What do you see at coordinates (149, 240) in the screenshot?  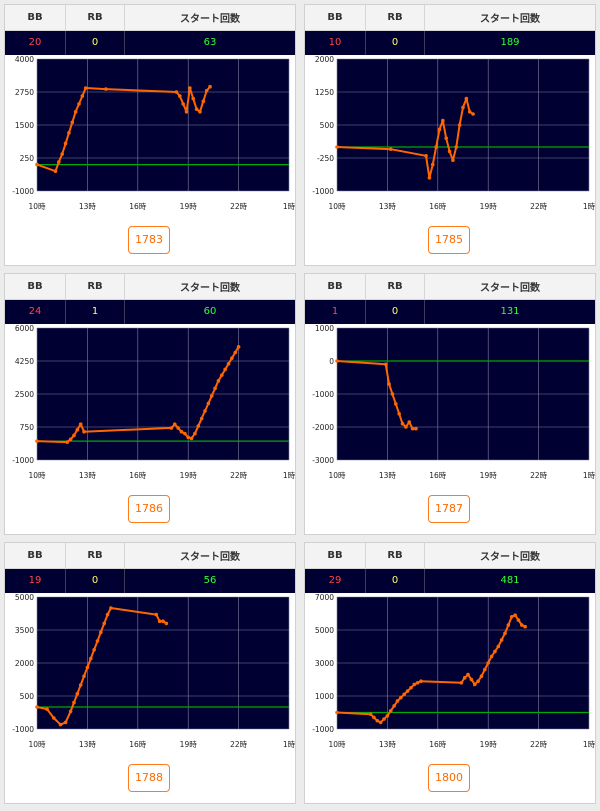 I see `machine-number-button: 1783` at bounding box center [149, 240].